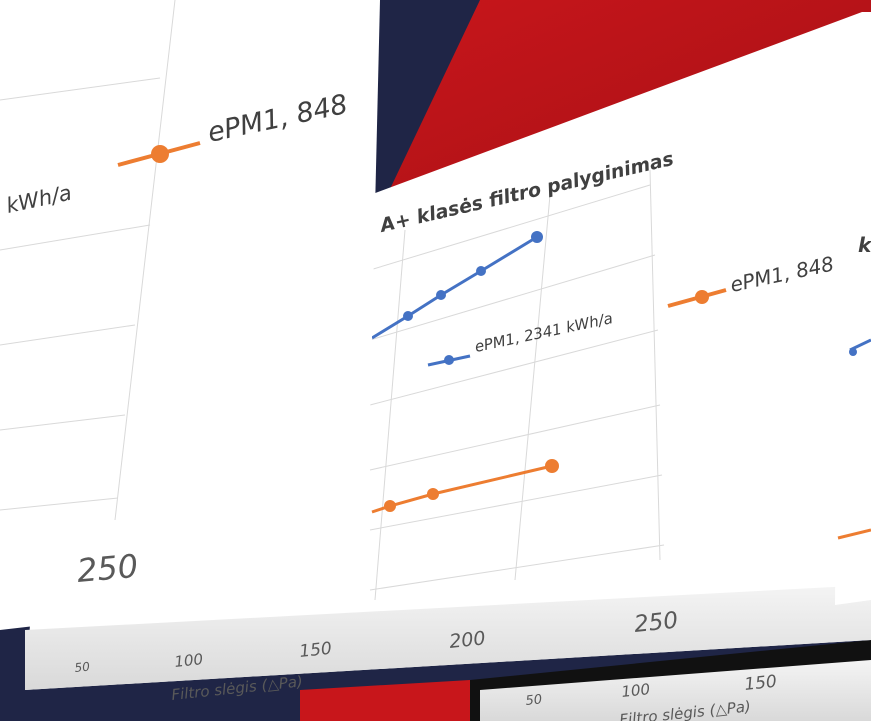  Describe the element at coordinates (853, 416) in the screenshot. I see `right-slide` at that location.